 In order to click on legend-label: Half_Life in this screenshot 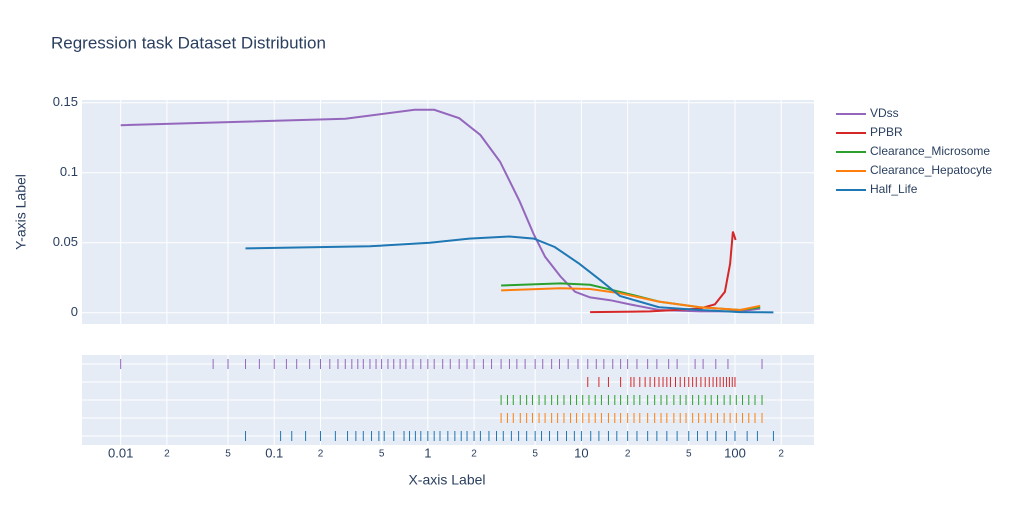, I will do `click(894, 189)`.